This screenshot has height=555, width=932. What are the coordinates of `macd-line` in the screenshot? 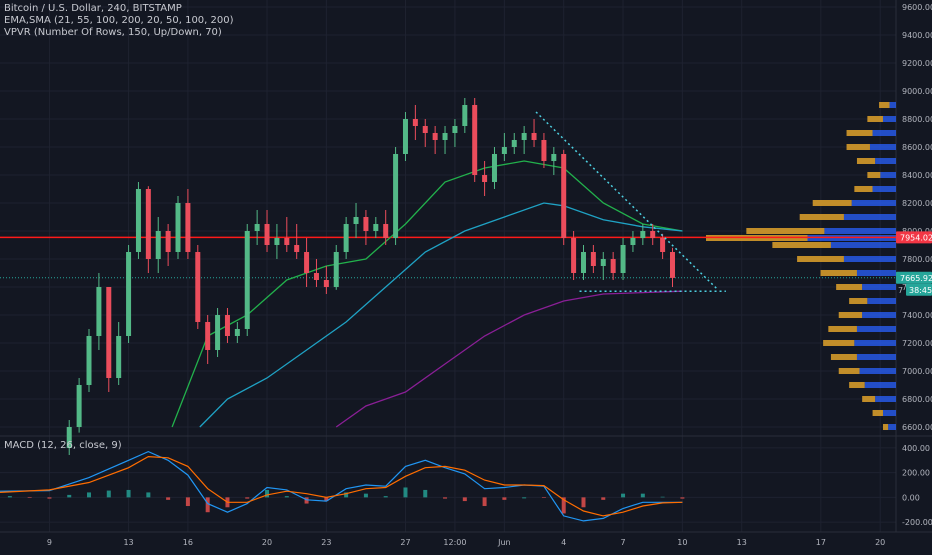 It's located at (341, 486).